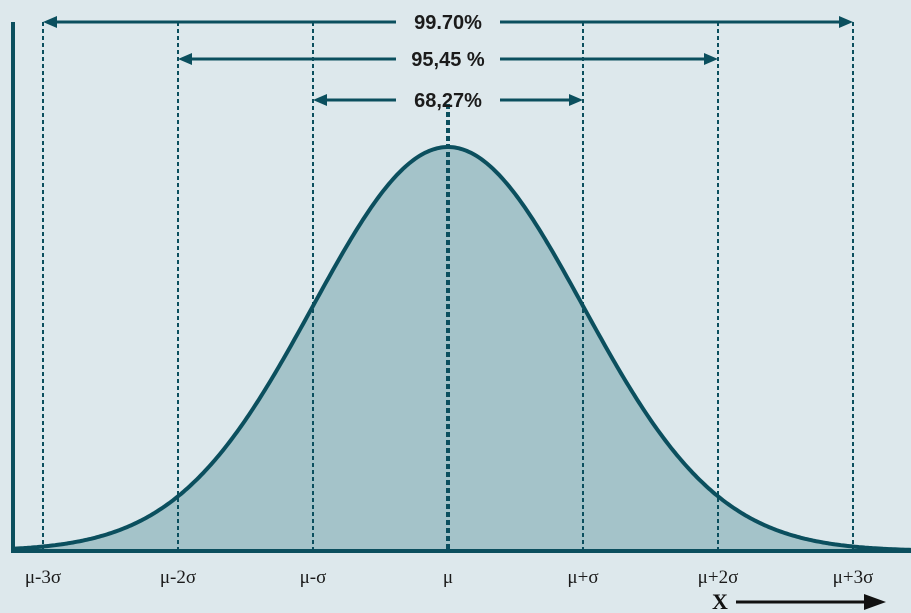  What do you see at coordinates (718, 577) in the screenshot?
I see `x-tick-label: μ+2σ` at bounding box center [718, 577].